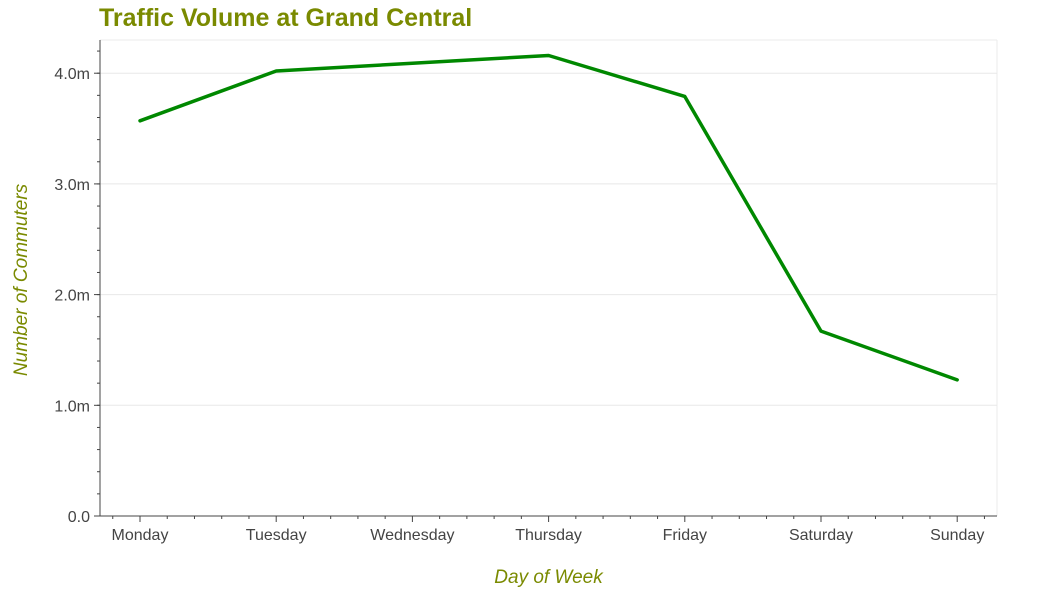 This screenshot has width=1052, height=602. Describe the element at coordinates (821, 535) in the screenshot. I see `x-tick-label: Saturday` at that location.